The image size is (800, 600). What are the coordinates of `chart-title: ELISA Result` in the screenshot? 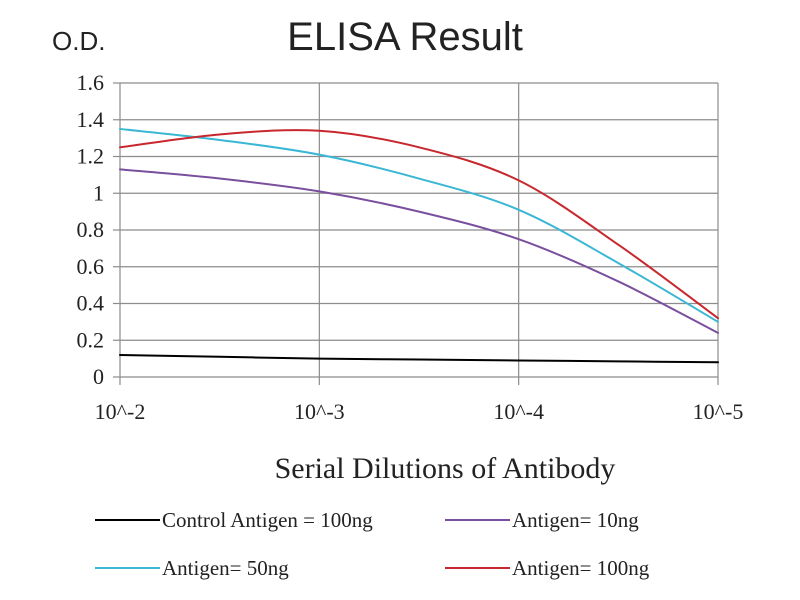 It's located at (405, 37).